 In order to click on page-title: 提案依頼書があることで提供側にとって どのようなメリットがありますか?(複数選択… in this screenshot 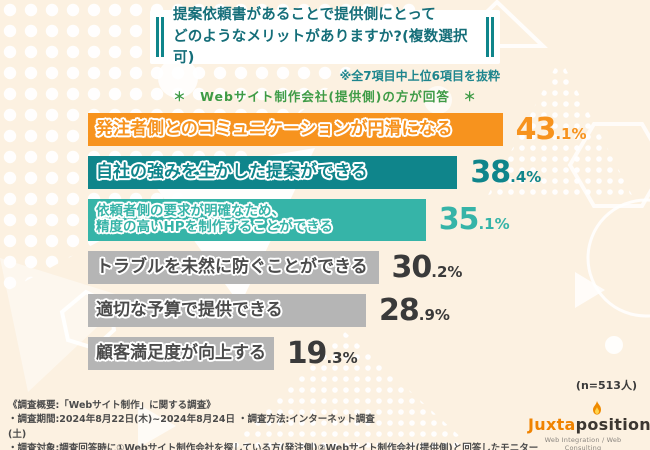, I will do `click(325, 36)`.